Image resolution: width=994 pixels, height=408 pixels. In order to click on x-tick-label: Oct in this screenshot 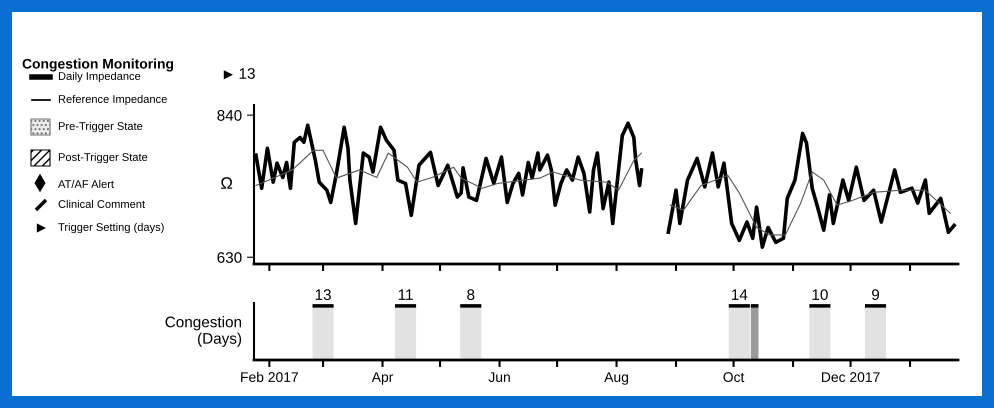, I will do `click(733, 377)`.